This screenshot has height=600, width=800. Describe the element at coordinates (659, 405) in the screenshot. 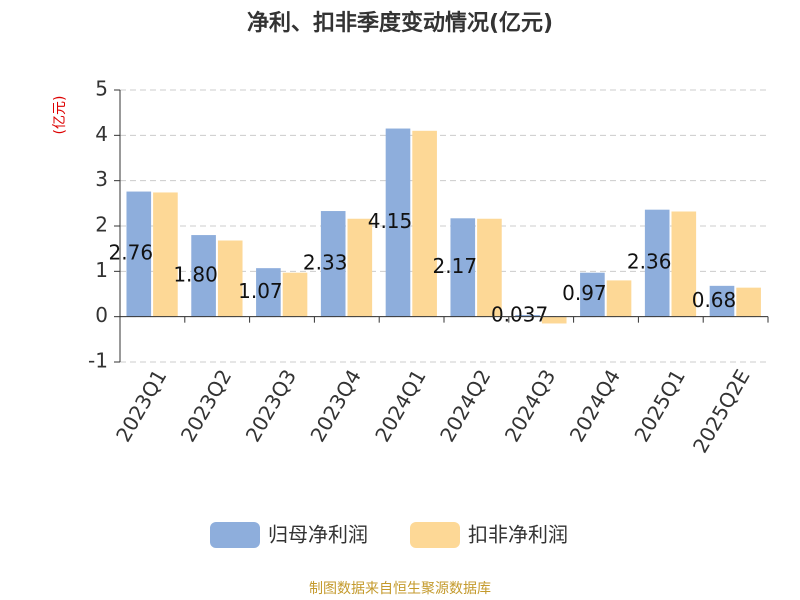

I see `x-tick-label: 2025Q1` at that location.